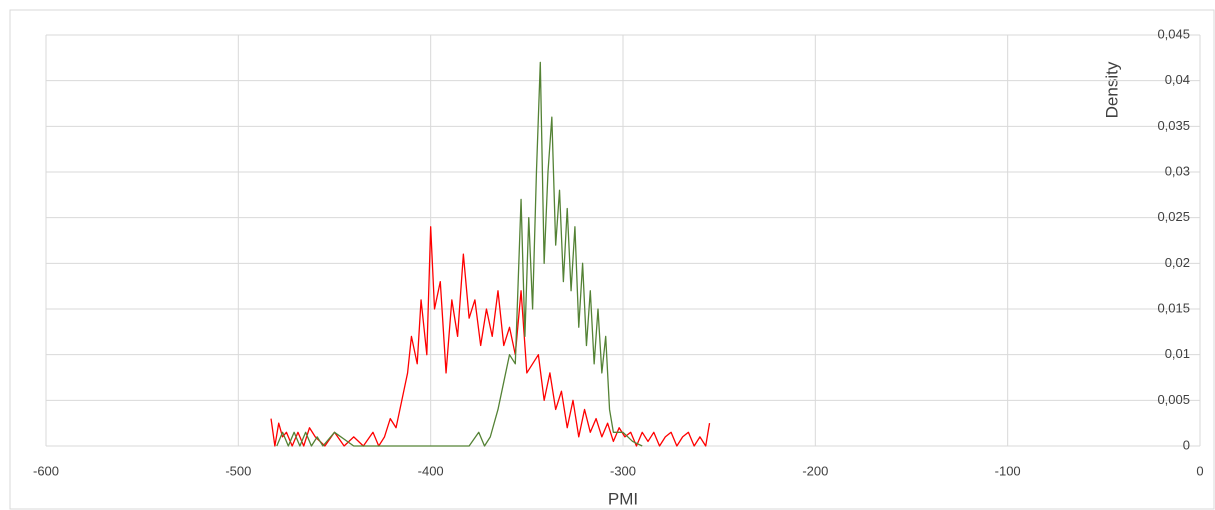 This screenshot has width=1215, height=510. I want to click on y-axis-label: Density, so click(1111, 89).